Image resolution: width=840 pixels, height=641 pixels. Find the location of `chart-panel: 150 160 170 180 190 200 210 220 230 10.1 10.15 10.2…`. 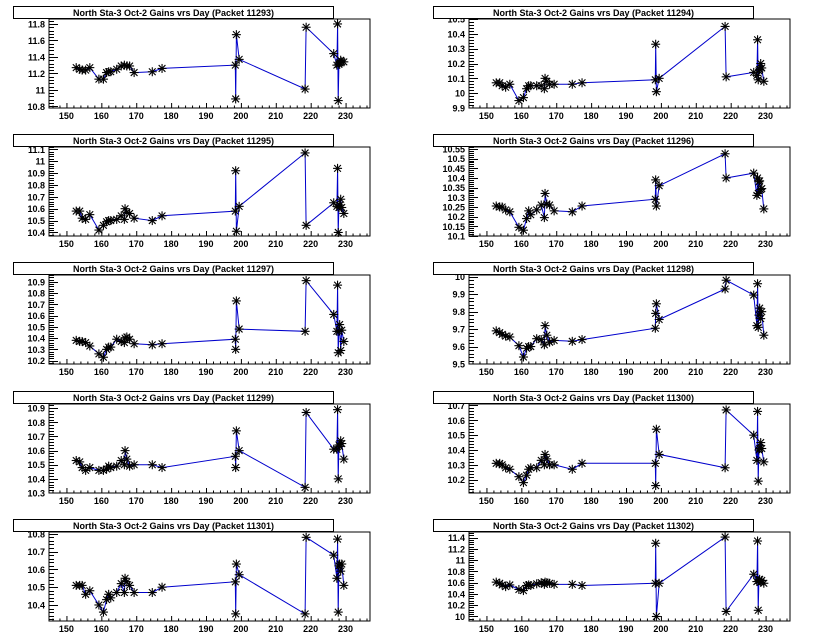

chart-panel: 150 160 170 180 190 200 210 220 230 10.1 10.15 10.2… is located at coordinates (630, 192).